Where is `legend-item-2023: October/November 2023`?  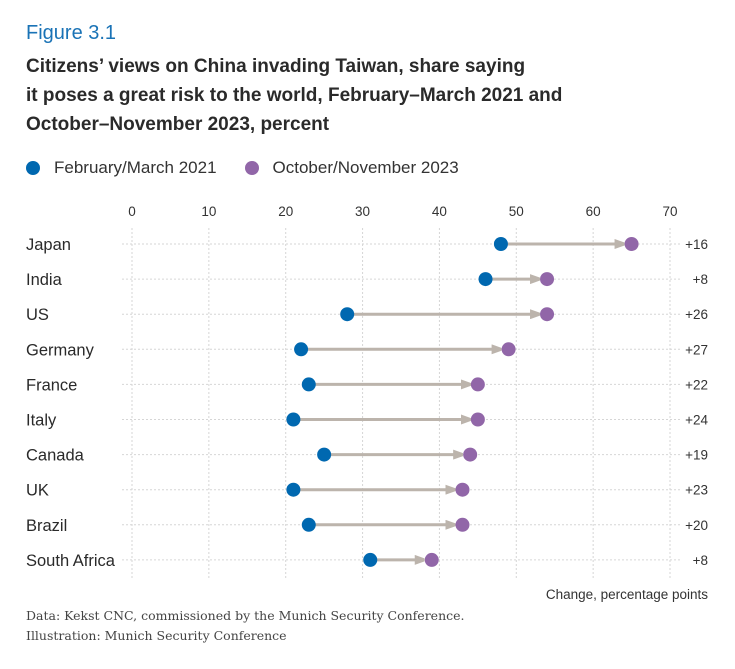
legend-item-2023: October/November 2023 is located at coordinates (351, 168).